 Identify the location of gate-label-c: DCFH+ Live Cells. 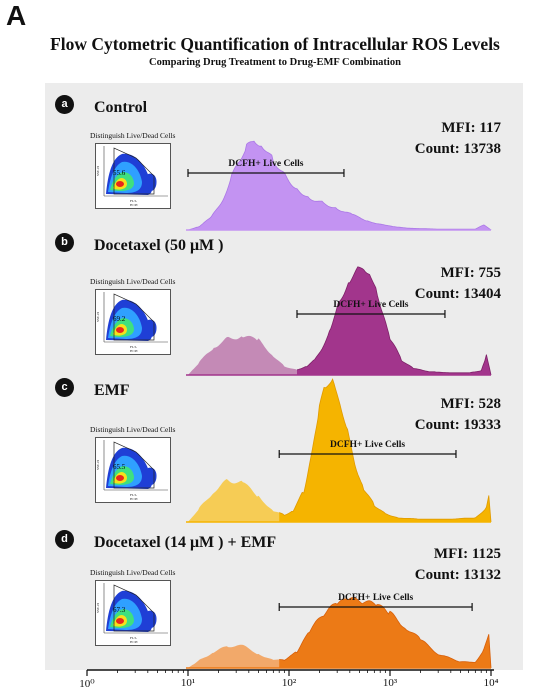
(368, 445).